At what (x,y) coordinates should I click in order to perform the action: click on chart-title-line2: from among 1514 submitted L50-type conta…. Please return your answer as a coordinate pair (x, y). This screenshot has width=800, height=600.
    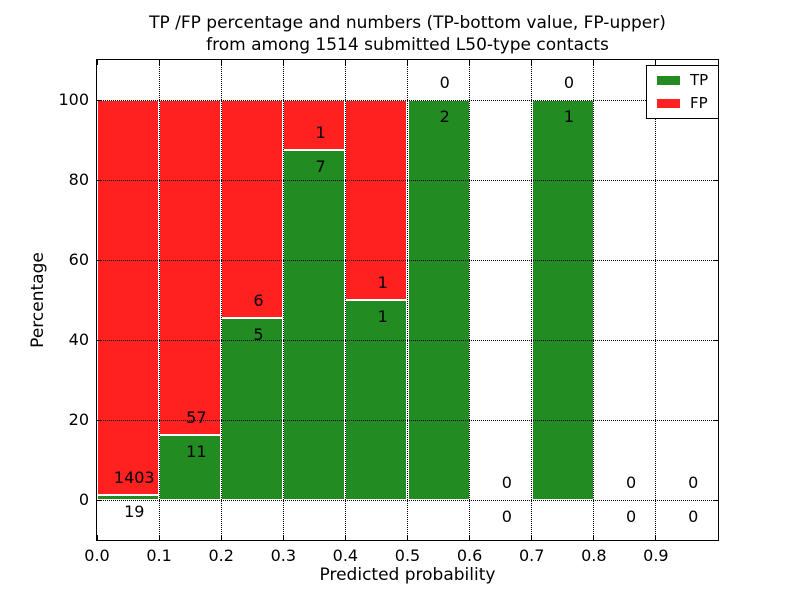
    Looking at the image, I should click on (407, 45).